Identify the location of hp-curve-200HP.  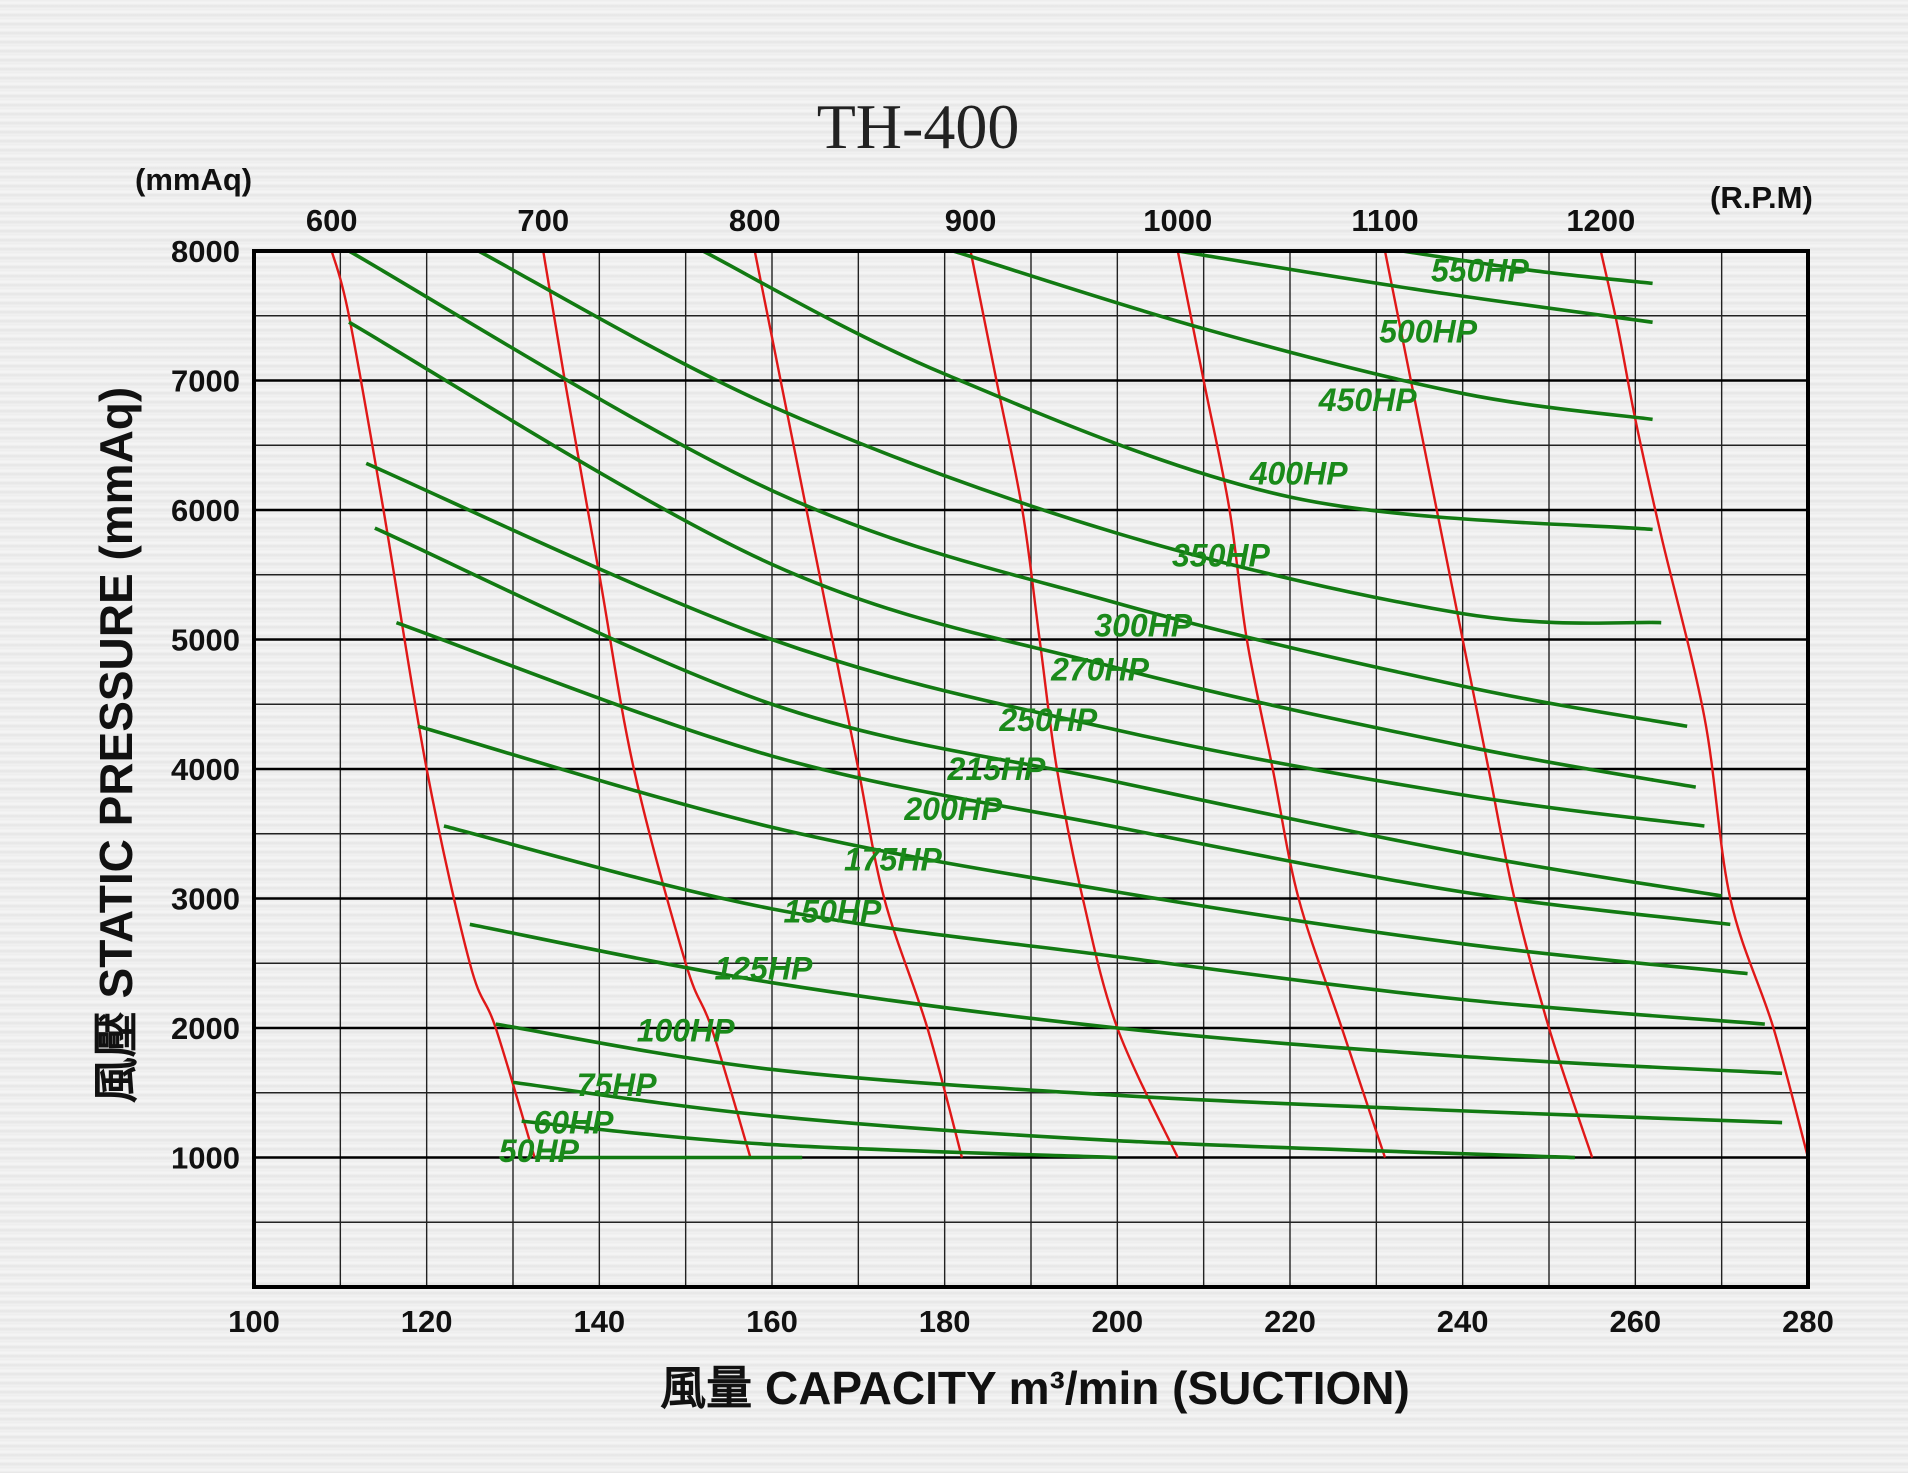
(1063, 773).